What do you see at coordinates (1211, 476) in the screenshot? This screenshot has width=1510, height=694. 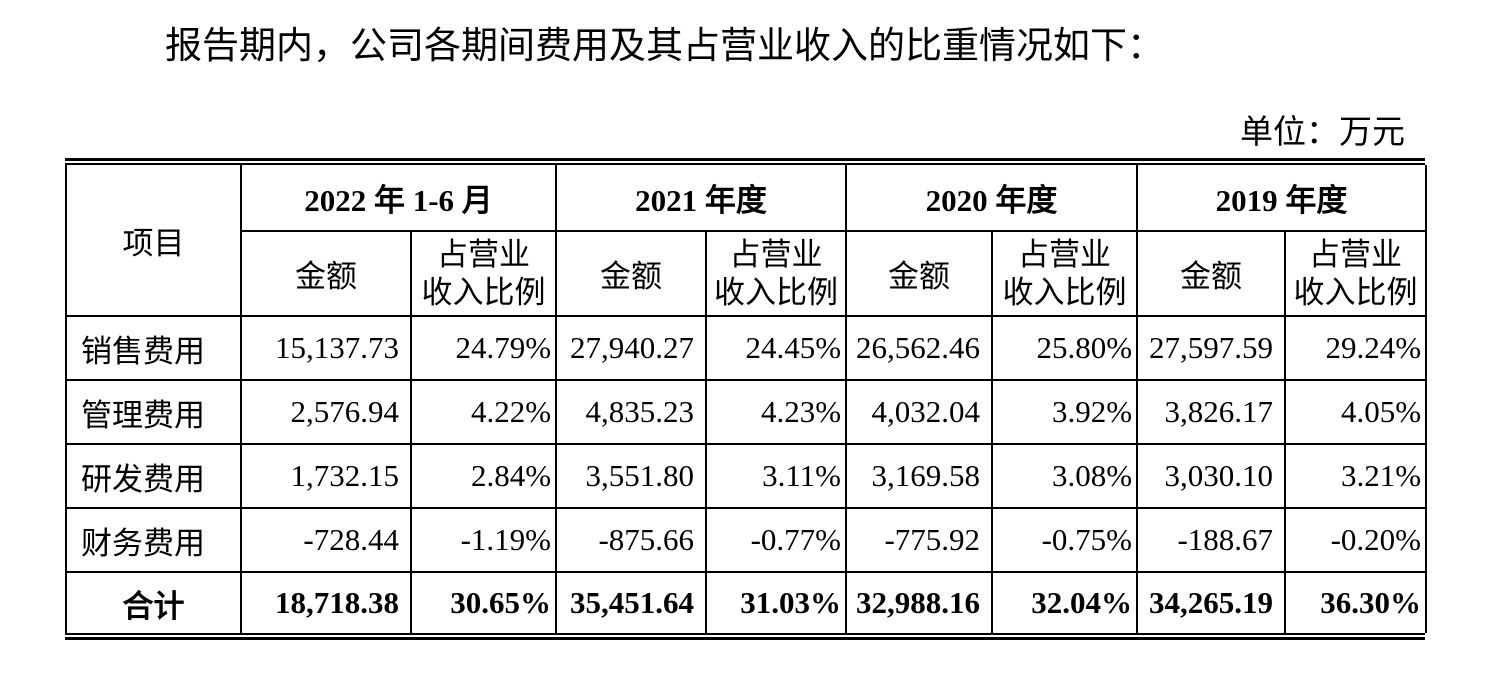 I see `amount-cell: 3,030.10` at bounding box center [1211, 476].